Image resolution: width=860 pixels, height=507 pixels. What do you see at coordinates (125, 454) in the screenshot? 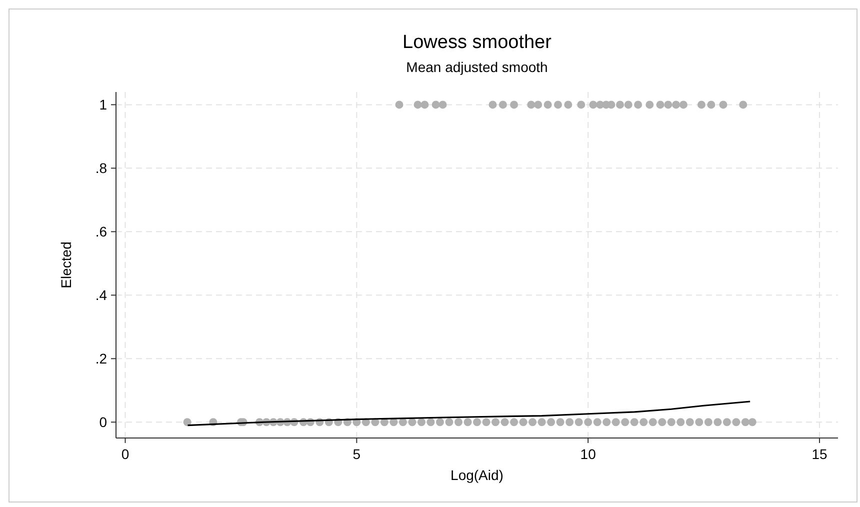
I see `x-tick-label: 0` at bounding box center [125, 454].